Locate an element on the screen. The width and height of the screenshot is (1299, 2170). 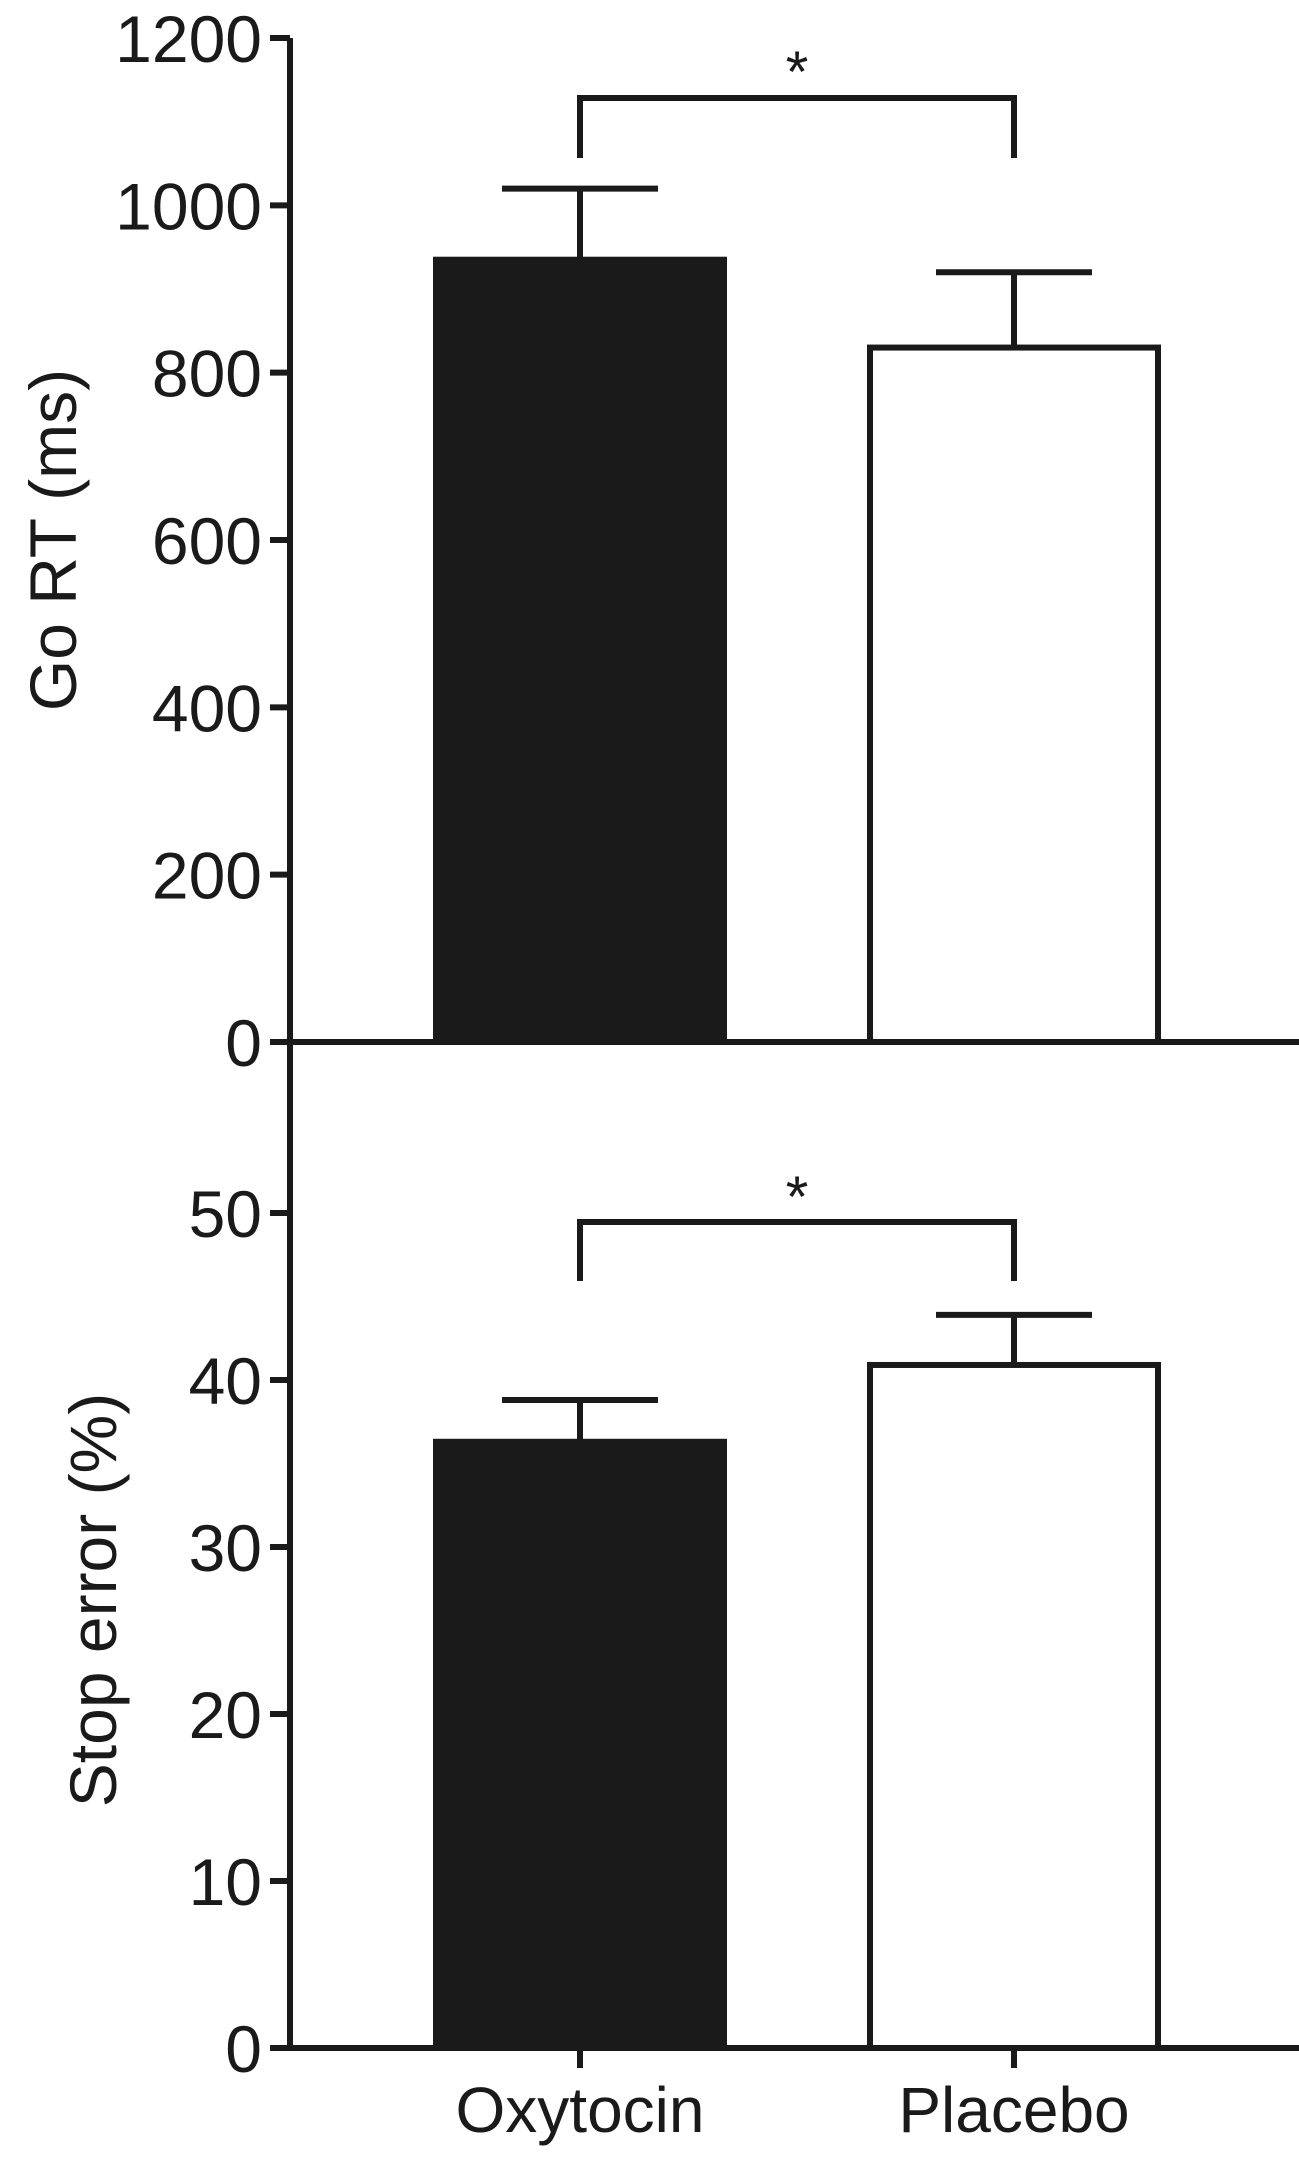
y-tick-label: 10 is located at coordinates (225, 1882).